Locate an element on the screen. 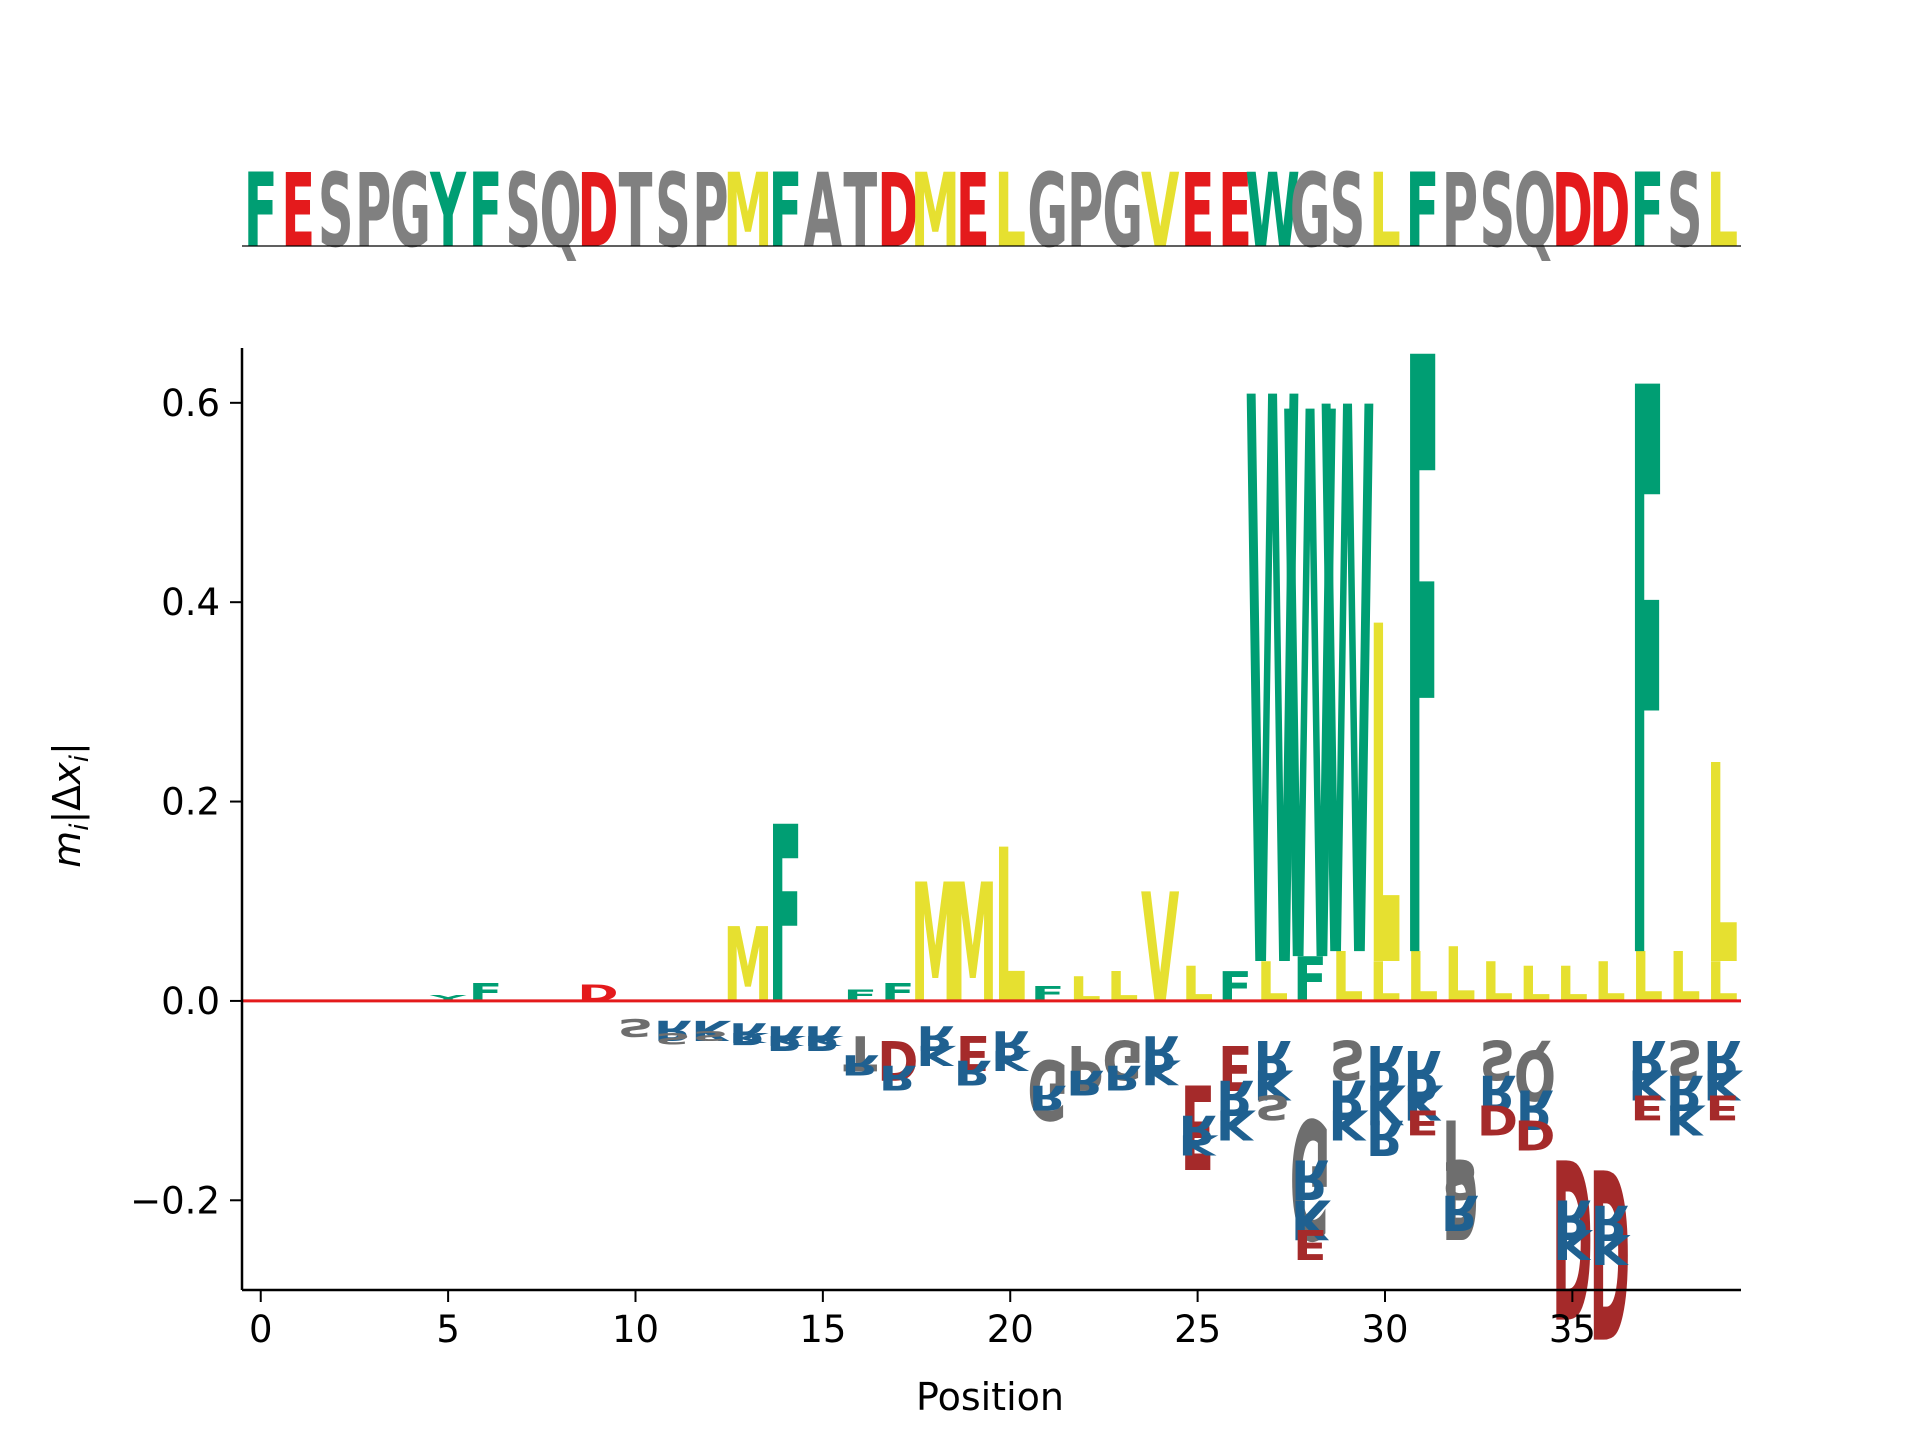 The image size is (1920, 1440). positive-logo-letter: W is located at coordinates (1272, 693).